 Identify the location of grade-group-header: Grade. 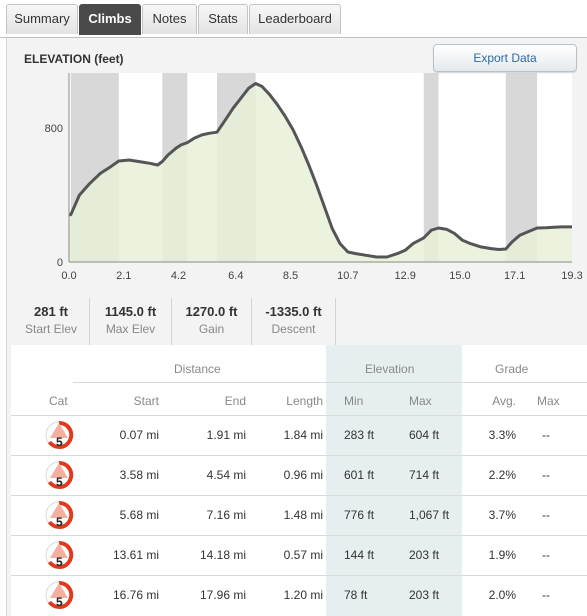
(512, 369).